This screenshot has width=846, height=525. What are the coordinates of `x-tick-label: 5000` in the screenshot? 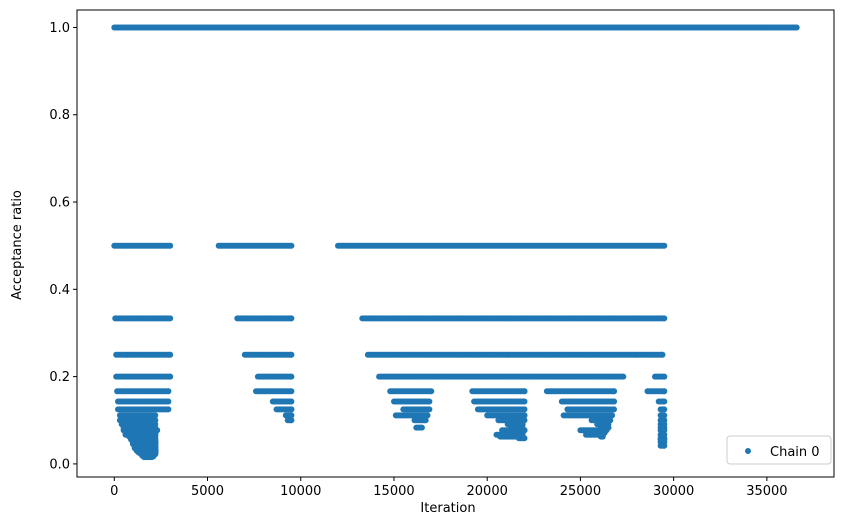 It's located at (207, 491).